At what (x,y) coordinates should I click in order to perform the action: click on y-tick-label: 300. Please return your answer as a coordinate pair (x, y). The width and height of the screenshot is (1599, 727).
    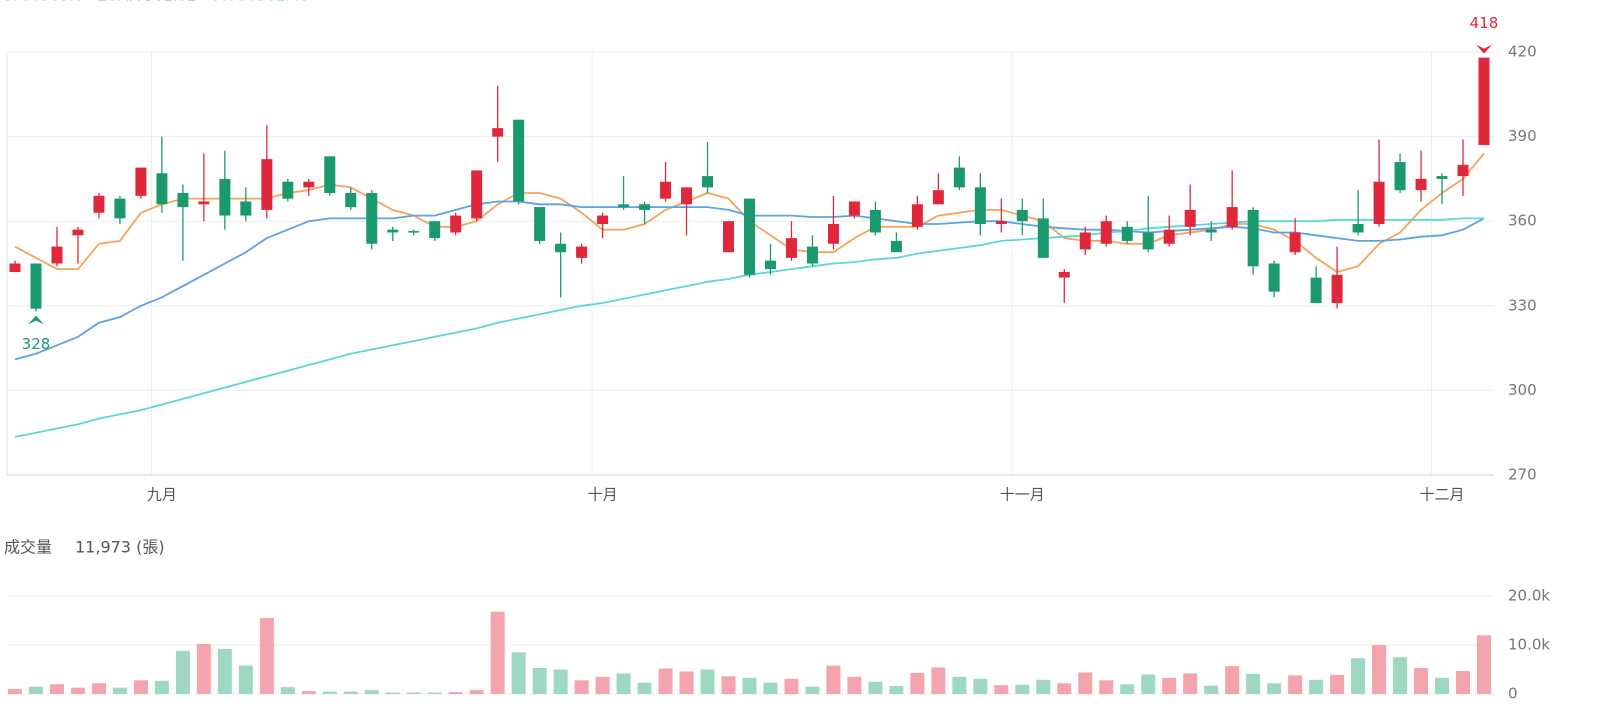
    Looking at the image, I should click on (1522, 390).